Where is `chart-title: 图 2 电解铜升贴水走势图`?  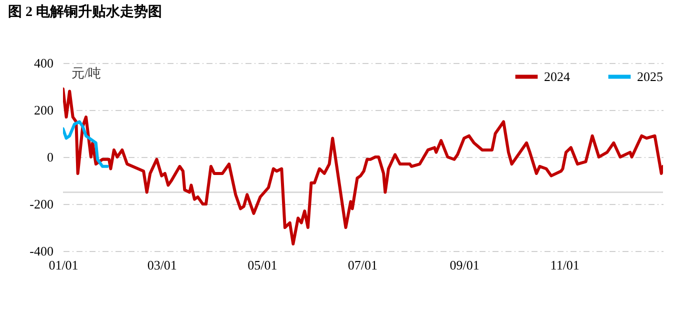
chart-title: 图 2 电解铜升贴水走势图 is located at coordinates (85, 11).